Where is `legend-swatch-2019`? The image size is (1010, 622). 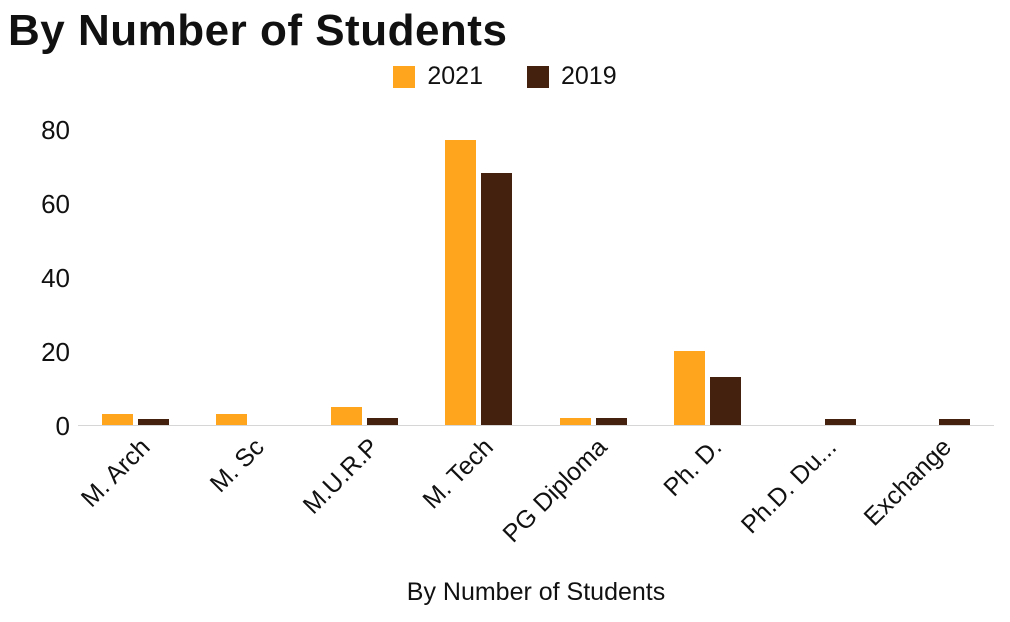 legend-swatch-2019 is located at coordinates (538, 76).